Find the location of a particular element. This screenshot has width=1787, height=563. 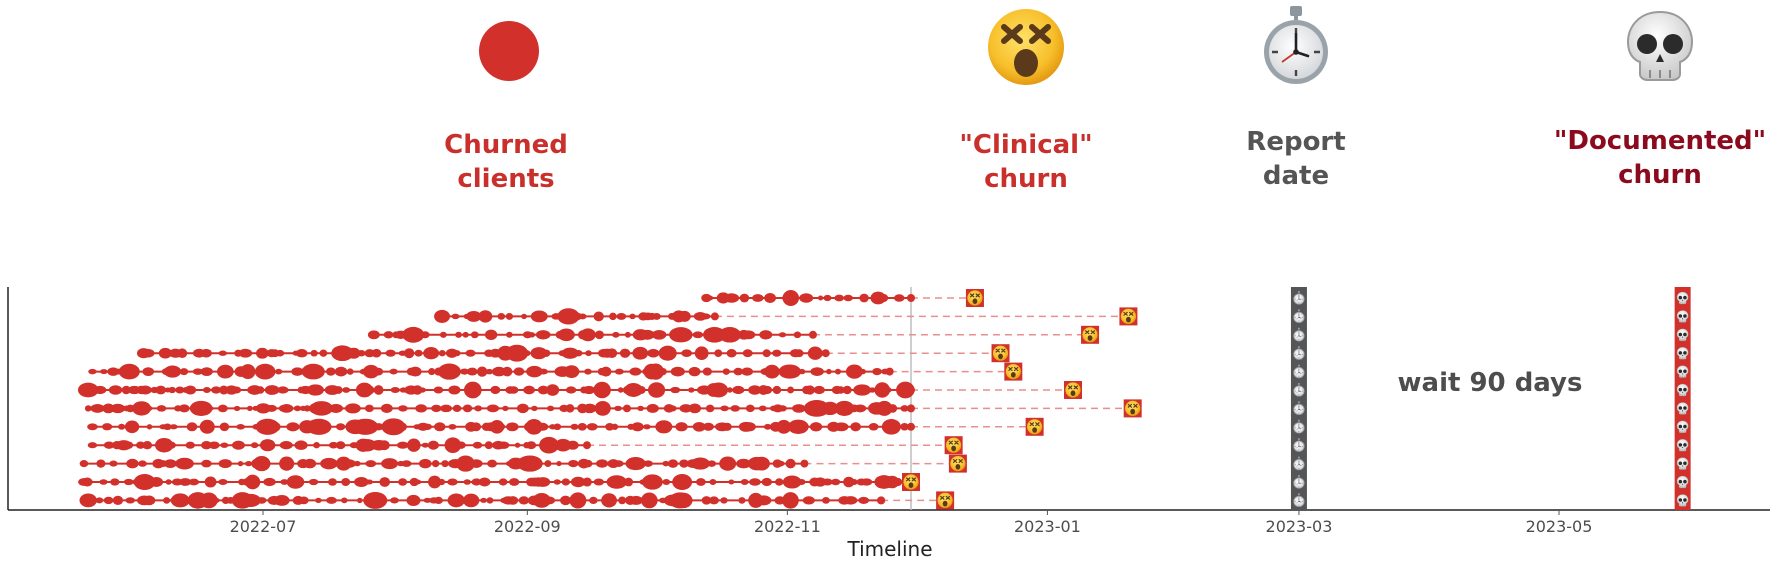

x-tick-label: 2023-01 is located at coordinates (1047, 526).